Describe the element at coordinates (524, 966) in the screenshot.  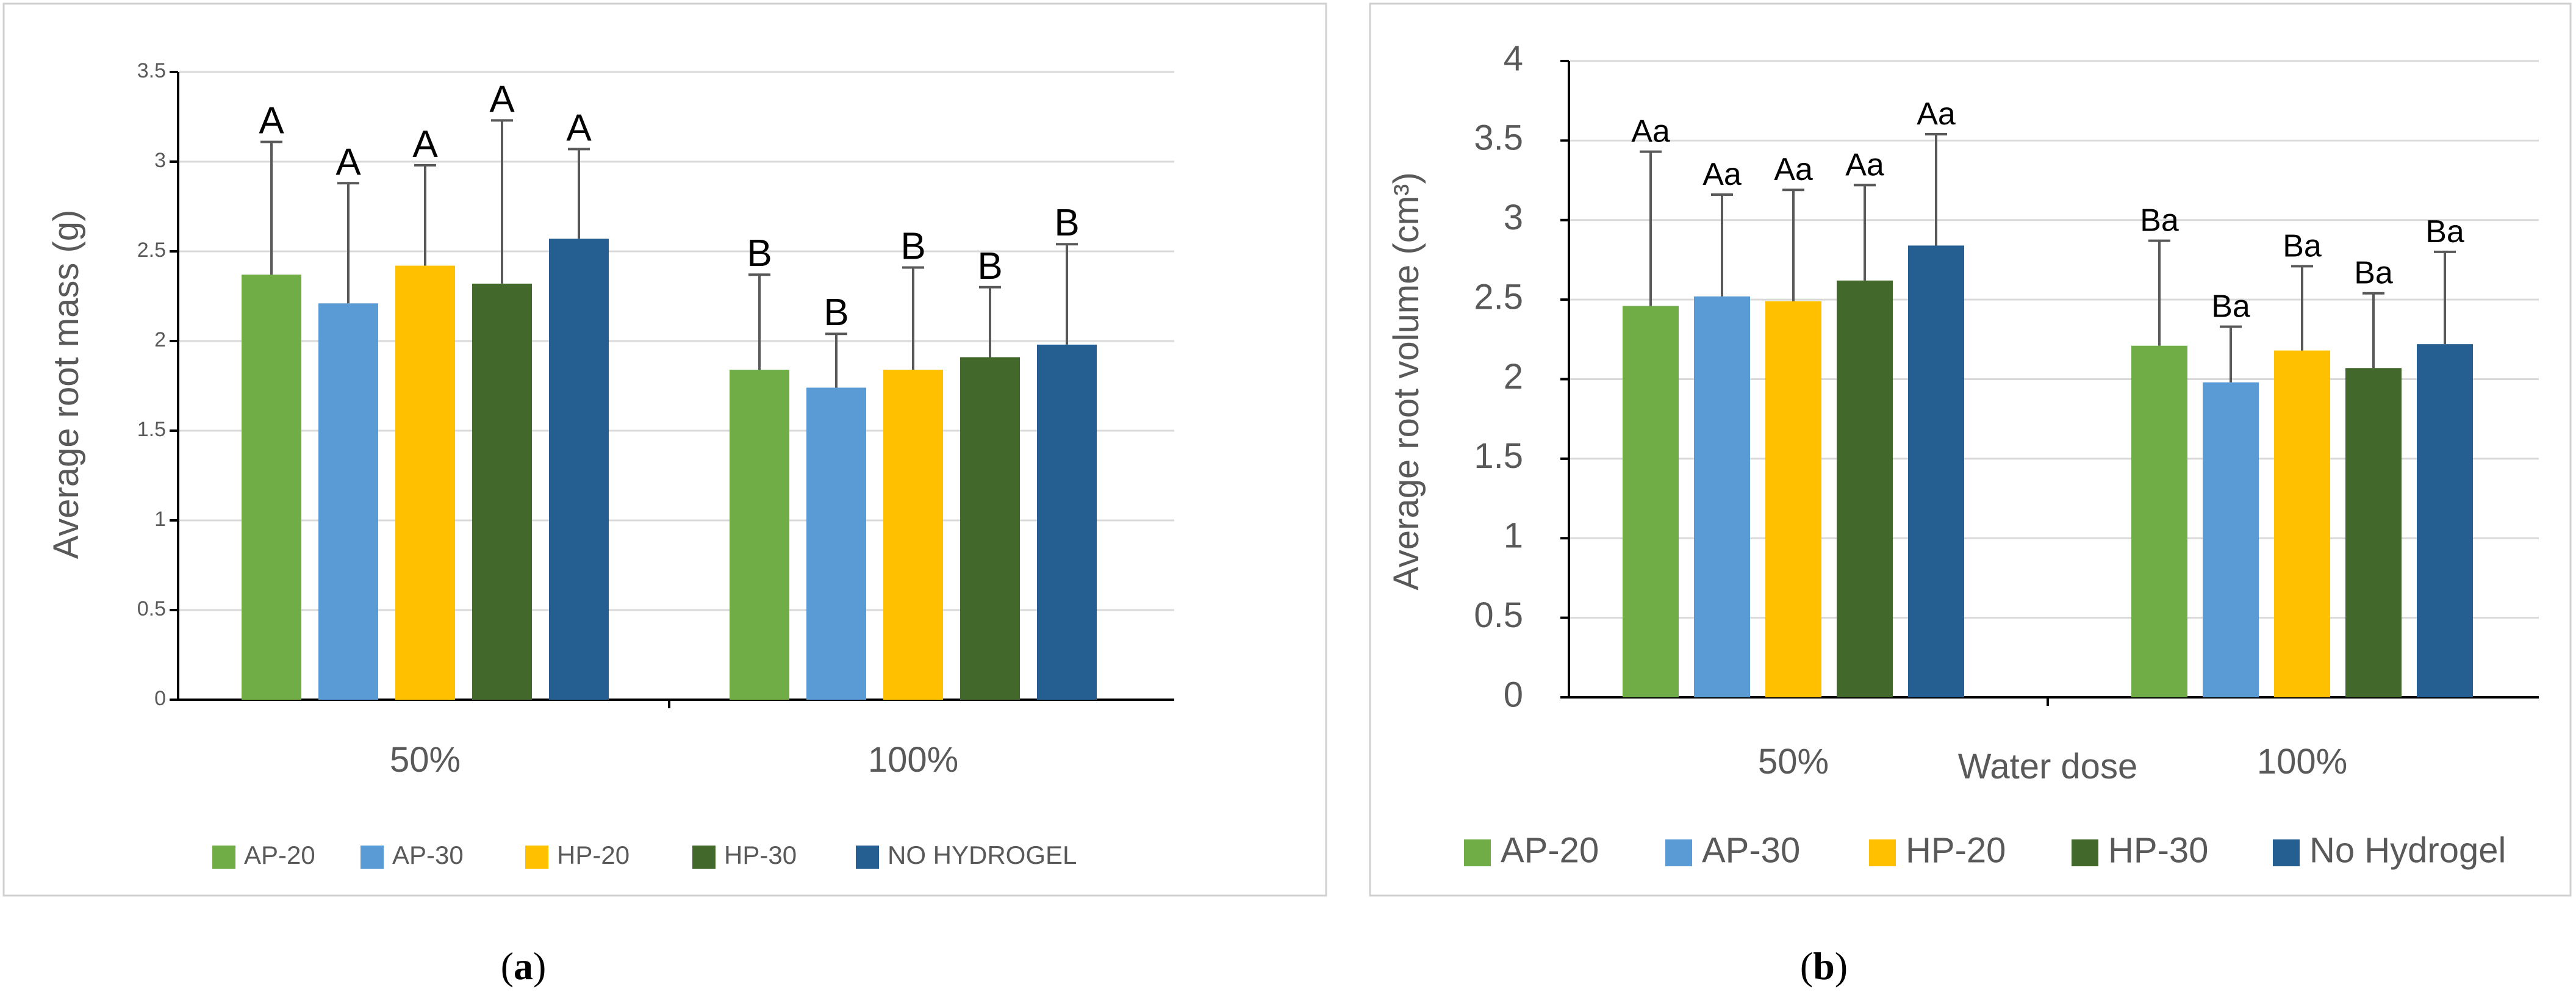
I see `panel-caption: (a)` at that location.